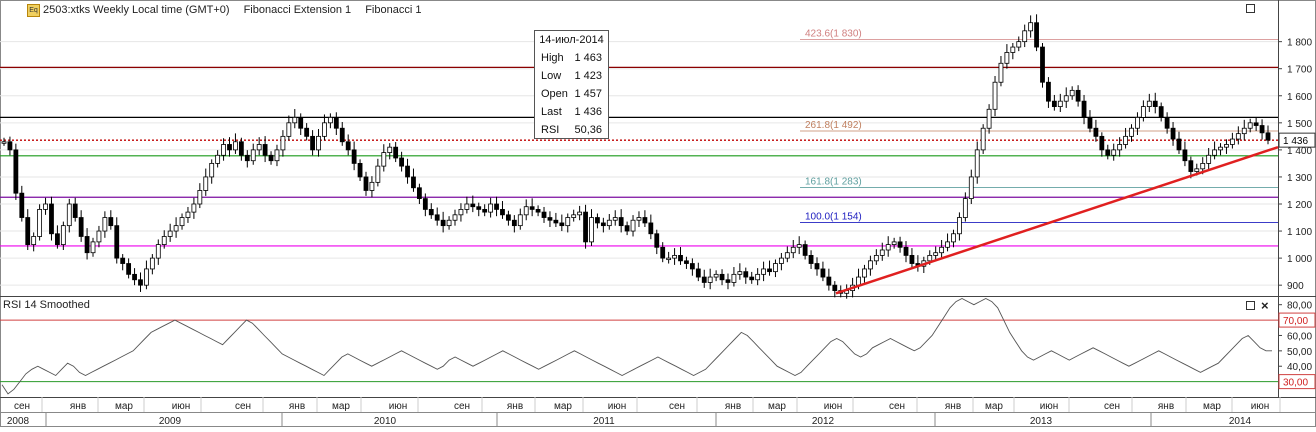  I want to click on rsi-level-label: 70,00, so click(1295, 321).